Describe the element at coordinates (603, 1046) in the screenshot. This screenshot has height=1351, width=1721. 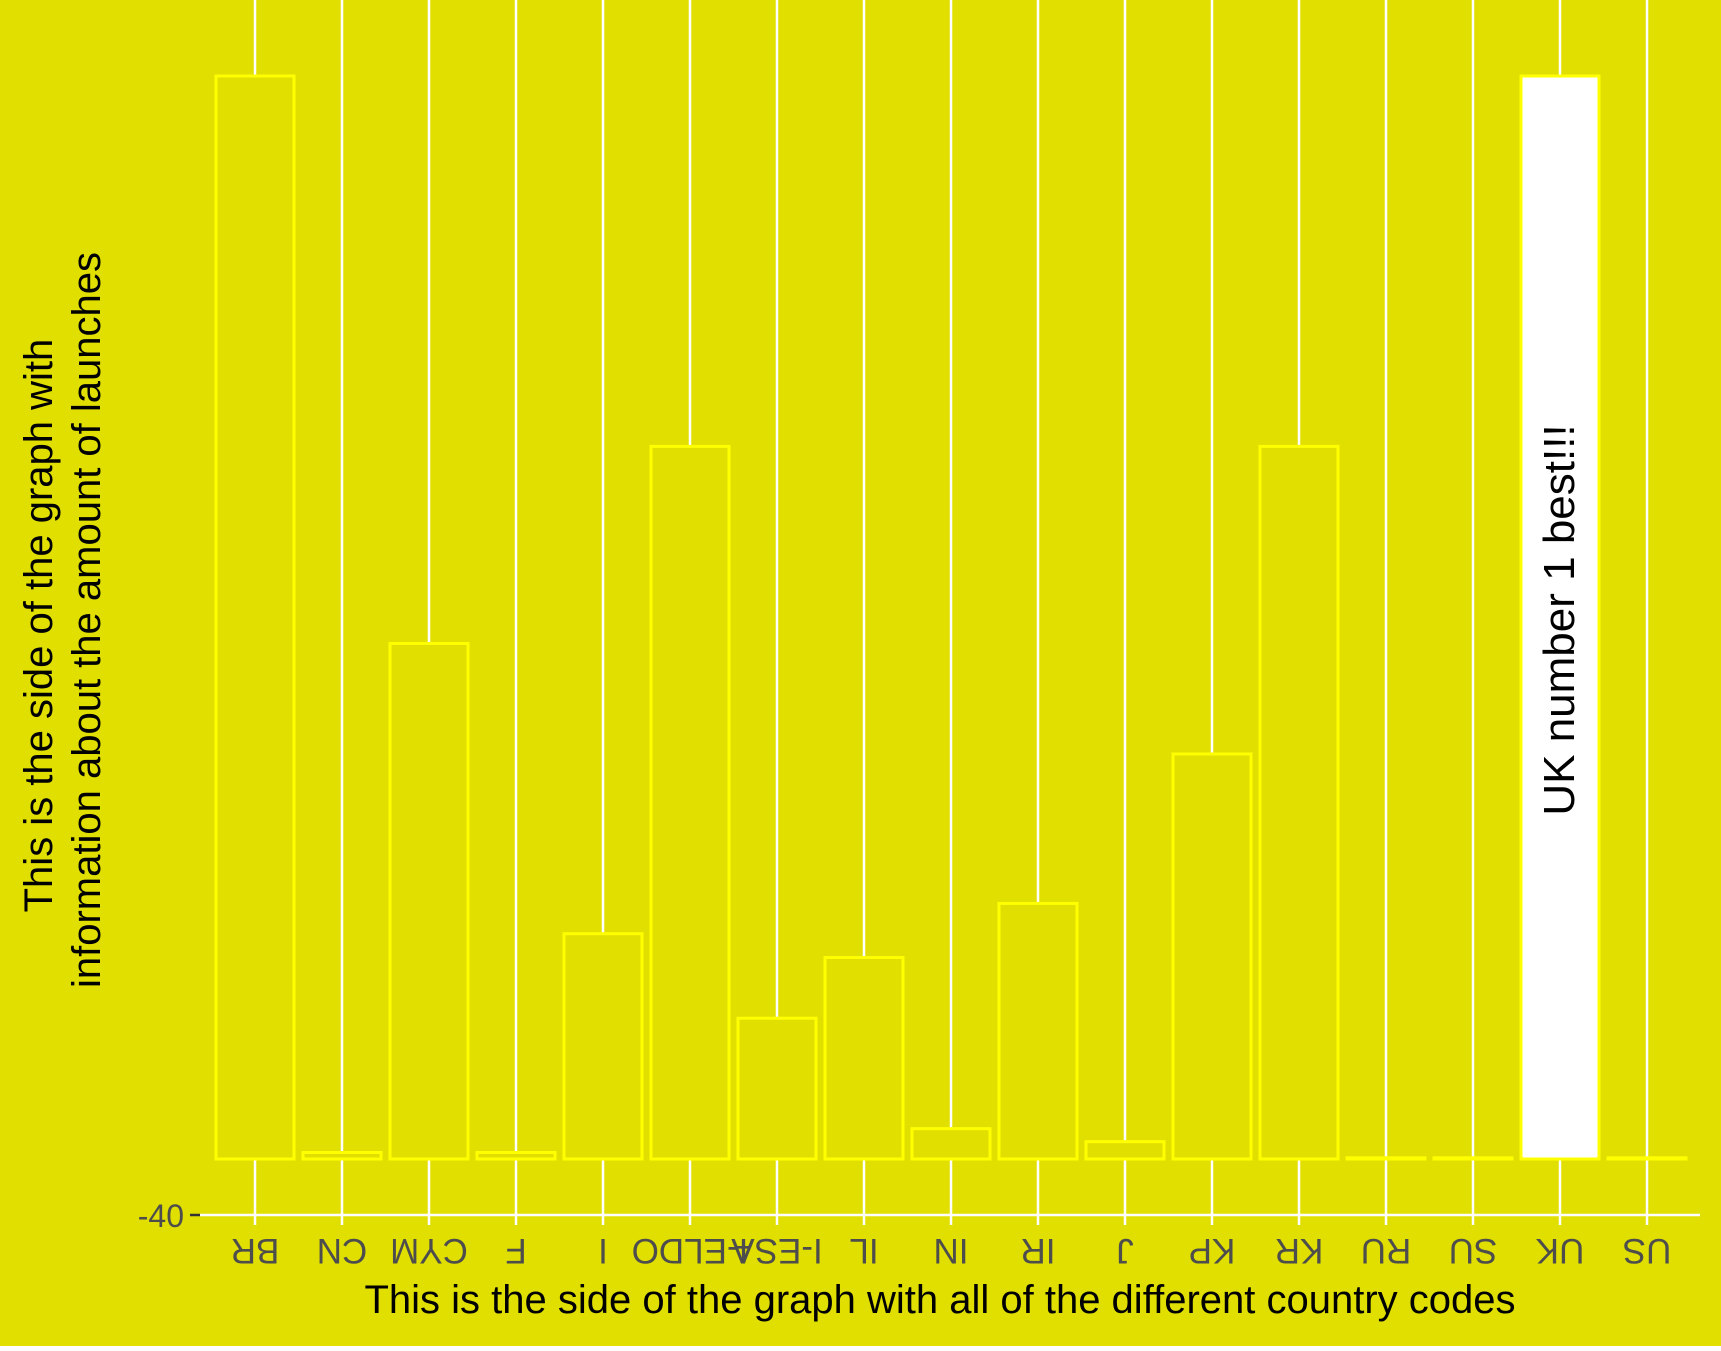
I see `bar-i` at that location.